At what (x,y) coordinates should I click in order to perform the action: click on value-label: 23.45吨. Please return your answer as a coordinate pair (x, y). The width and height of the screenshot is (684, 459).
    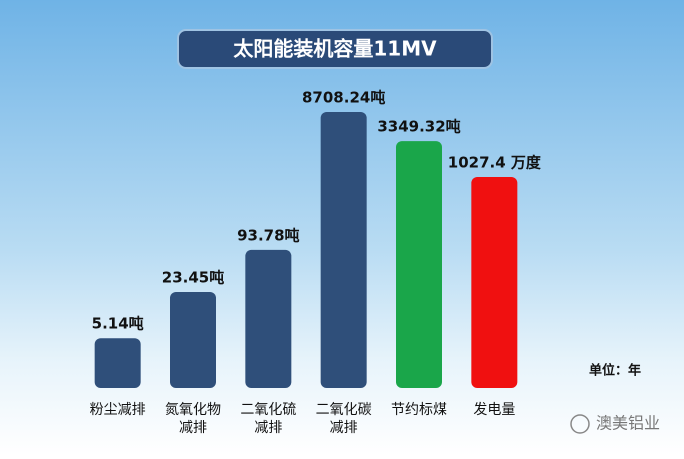
    Looking at the image, I should click on (193, 278).